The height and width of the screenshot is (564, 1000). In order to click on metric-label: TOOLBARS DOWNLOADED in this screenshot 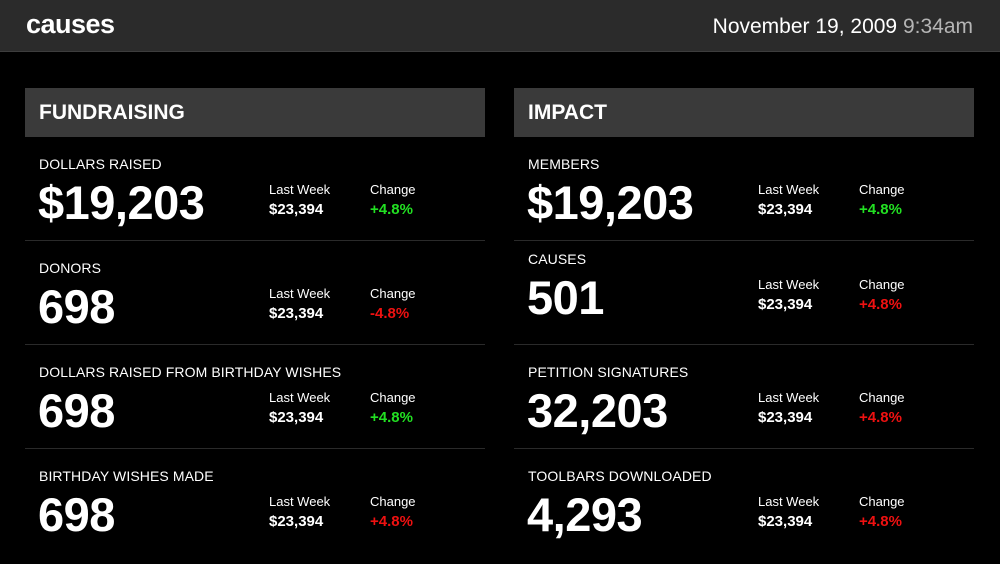, I will do `click(620, 476)`.